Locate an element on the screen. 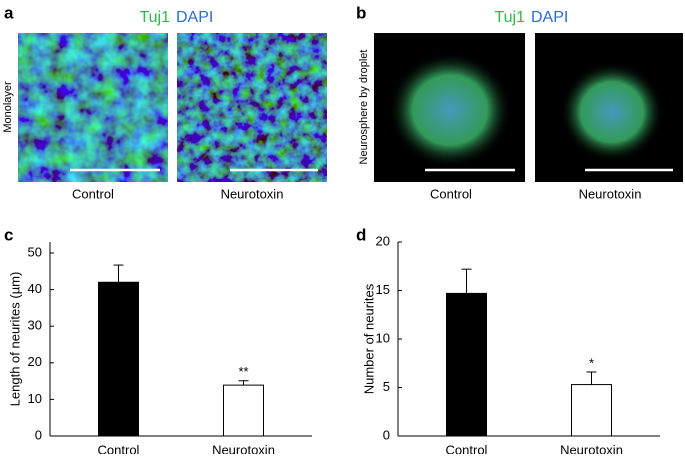 This screenshot has height=459, width=685. y-tick-label: 15 is located at coordinates (383, 289).